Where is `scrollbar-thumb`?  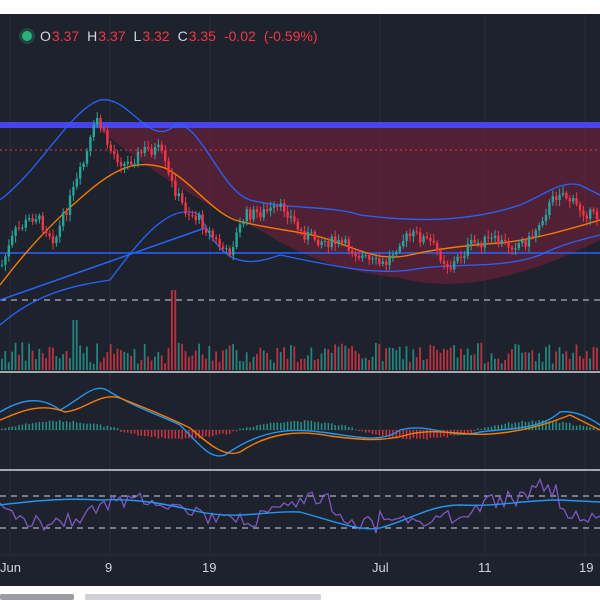
scrollbar-thumb is located at coordinates (203, 597).